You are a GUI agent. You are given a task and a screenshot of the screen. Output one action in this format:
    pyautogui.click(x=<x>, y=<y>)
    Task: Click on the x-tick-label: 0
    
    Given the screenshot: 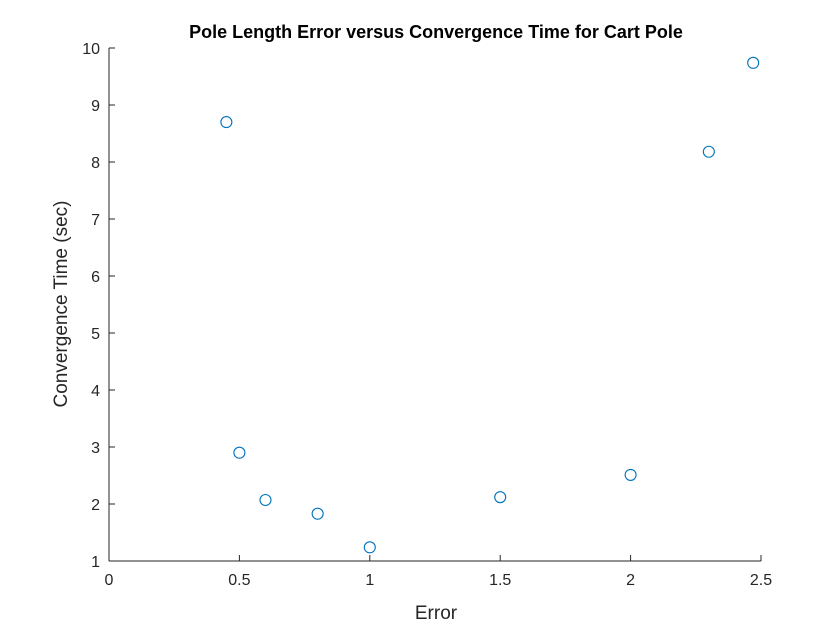 What is the action you would take?
    pyautogui.click(x=109, y=580)
    